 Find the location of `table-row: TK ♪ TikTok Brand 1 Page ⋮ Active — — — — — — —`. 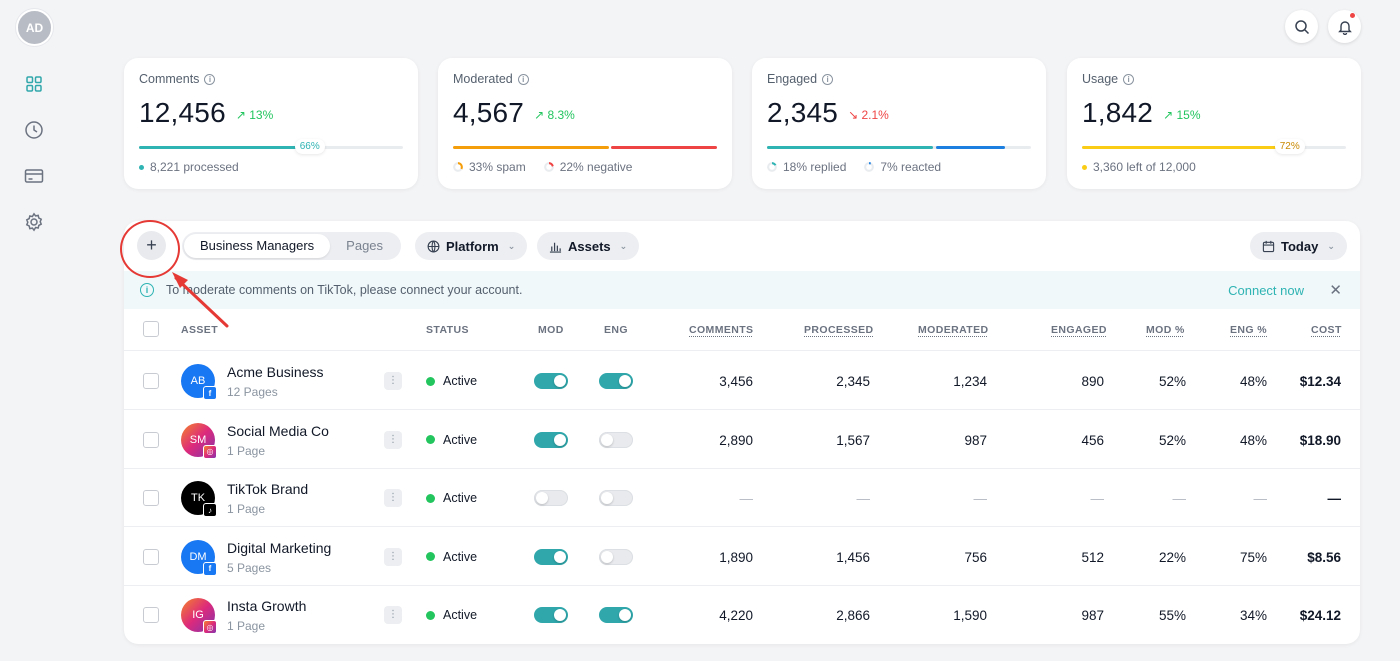

table-row: TK ♪ TikTok Brand 1 Page ⋮ Active — — — — — — — is located at coordinates (742, 498).